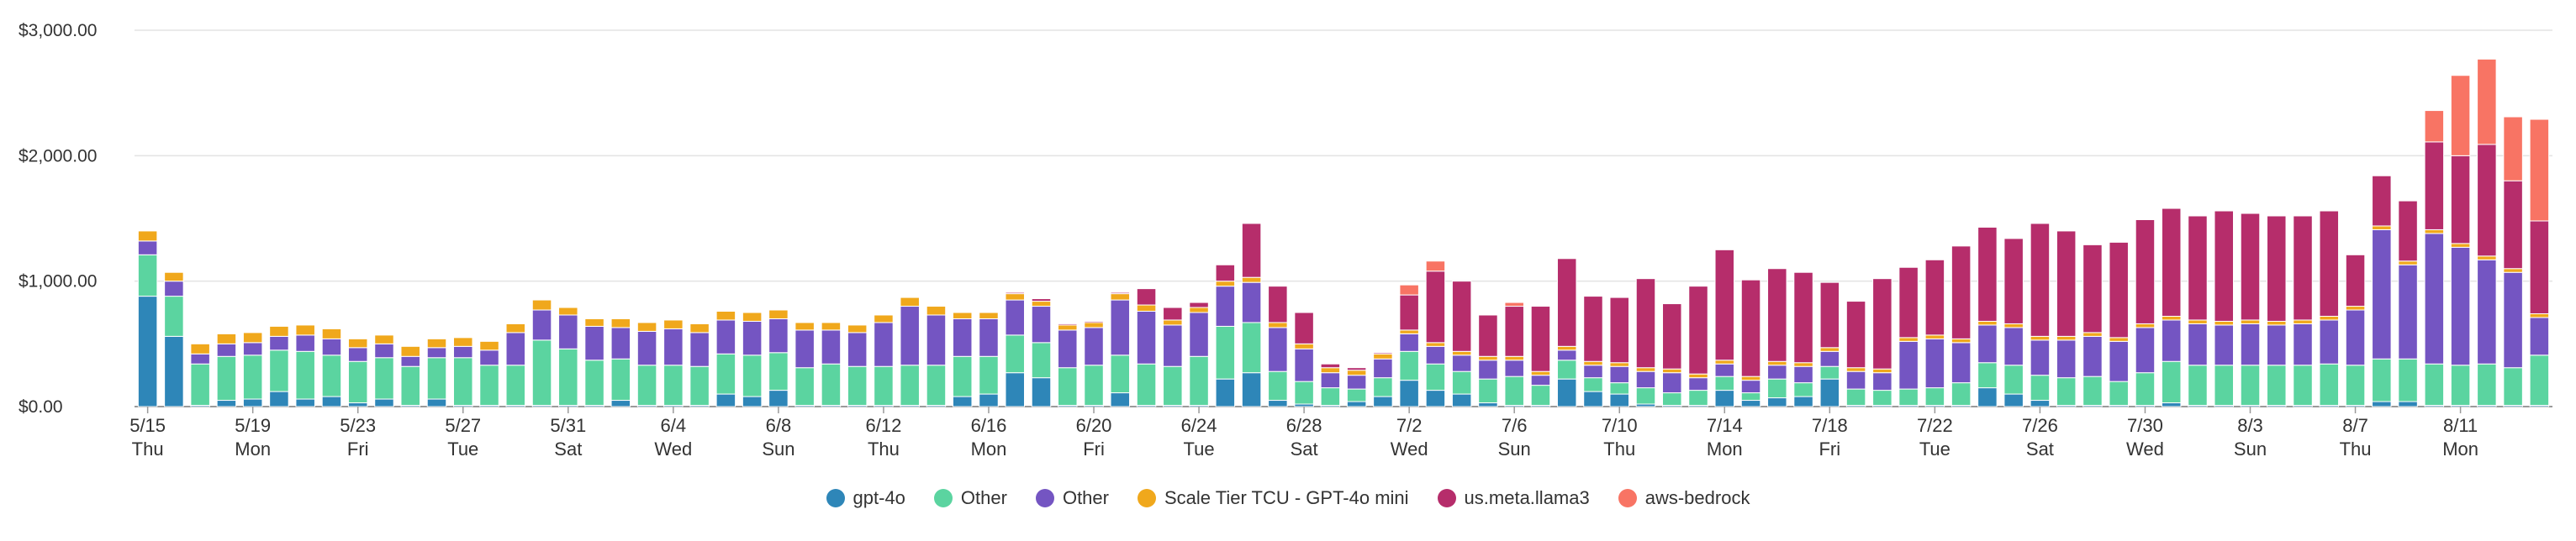 The width and height of the screenshot is (2576, 541). Describe the element at coordinates (1514, 498) in the screenshot. I see `legend-item-llama3: us.meta.llama3` at that location.